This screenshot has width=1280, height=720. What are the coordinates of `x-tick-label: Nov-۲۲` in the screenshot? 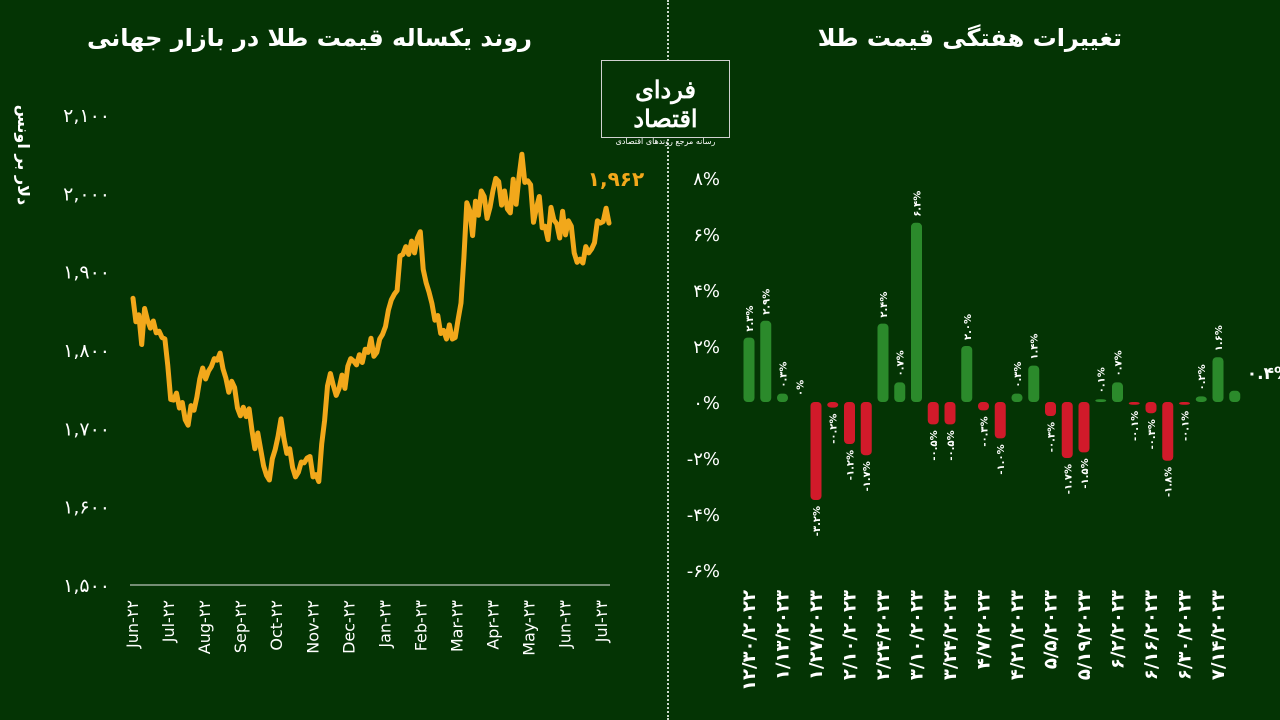 It's located at (312, 627).